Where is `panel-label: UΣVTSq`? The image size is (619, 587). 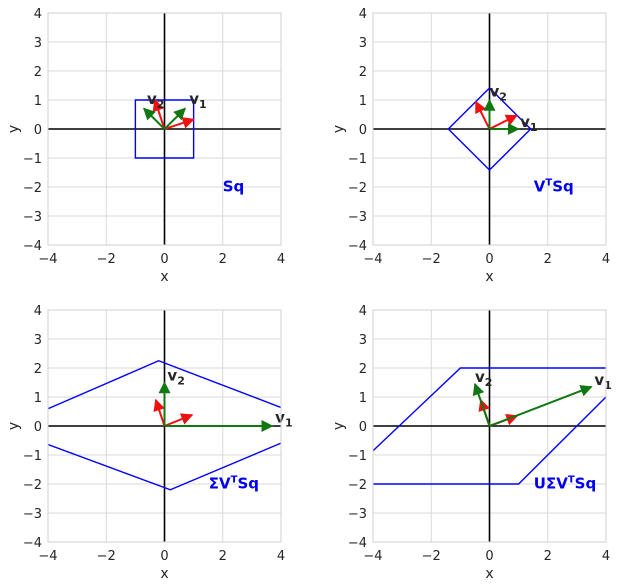 panel-label: UΣVTSq is located at coordinates (565, 484).